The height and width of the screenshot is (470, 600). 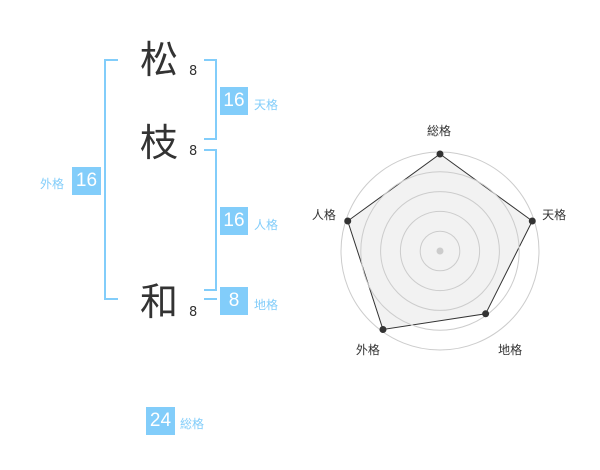 I want to click on soukaku-label: 総格, so click(x=192, y=424).